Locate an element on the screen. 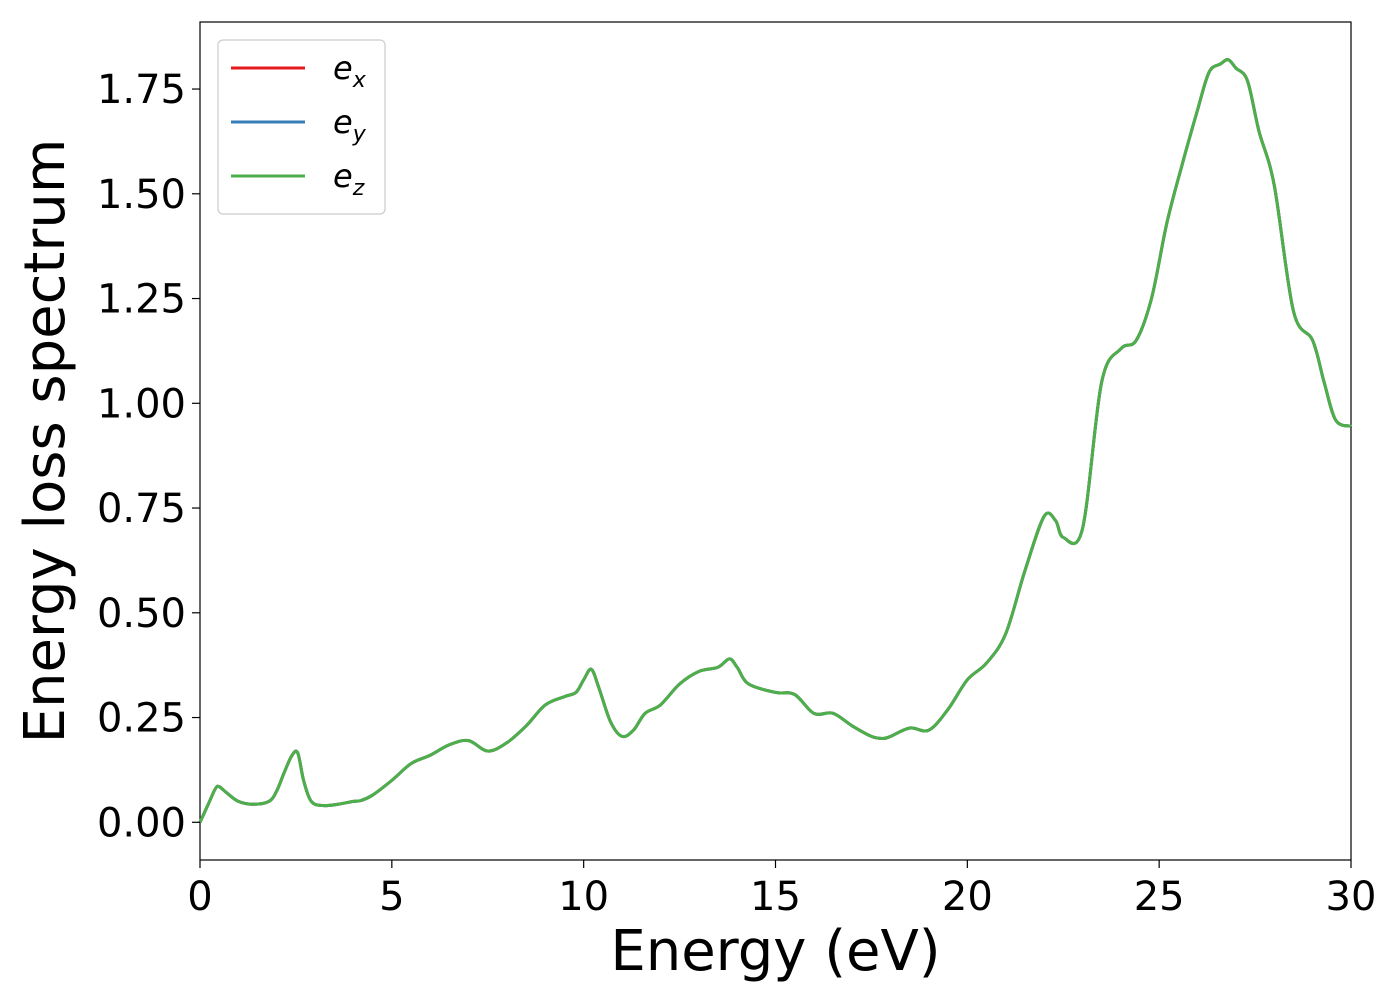  y-tick-label: 0.25 is located at coordinates (141, 719).